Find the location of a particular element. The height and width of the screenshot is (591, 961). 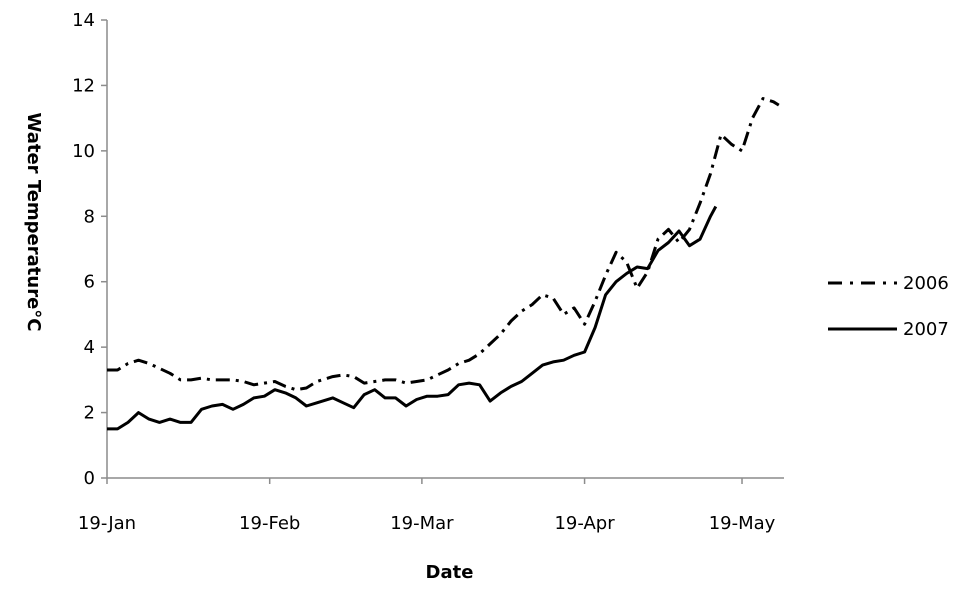

x-tick-label: 19-Mar is located at coordinates (422, 523).